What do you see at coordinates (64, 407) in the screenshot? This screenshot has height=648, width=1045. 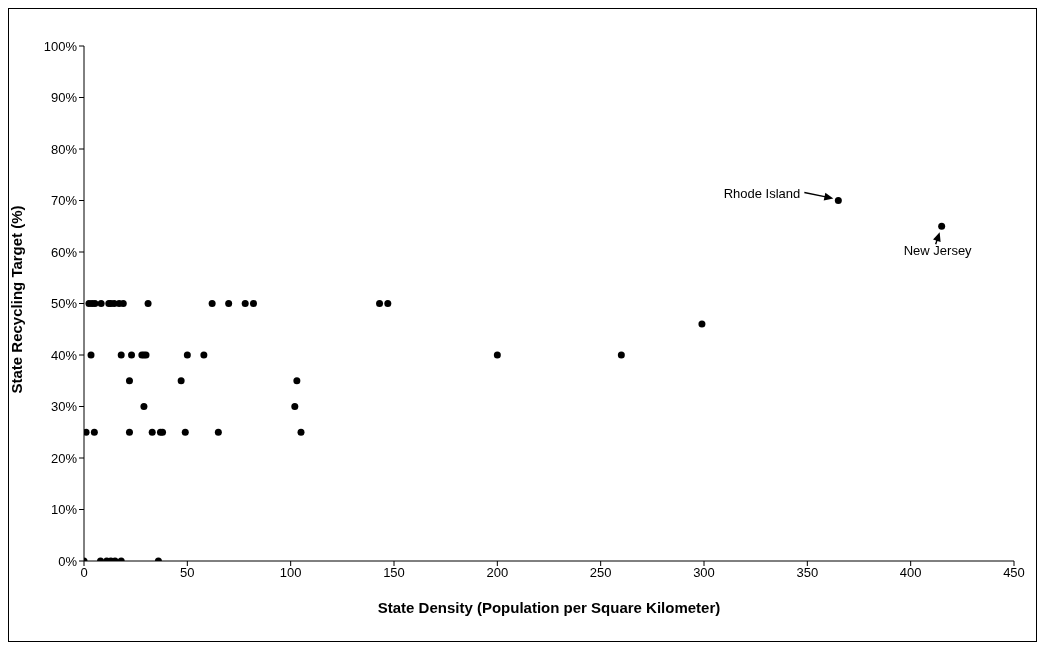 I see `y-tick-label: 30%` at bounding box center [64, 407].